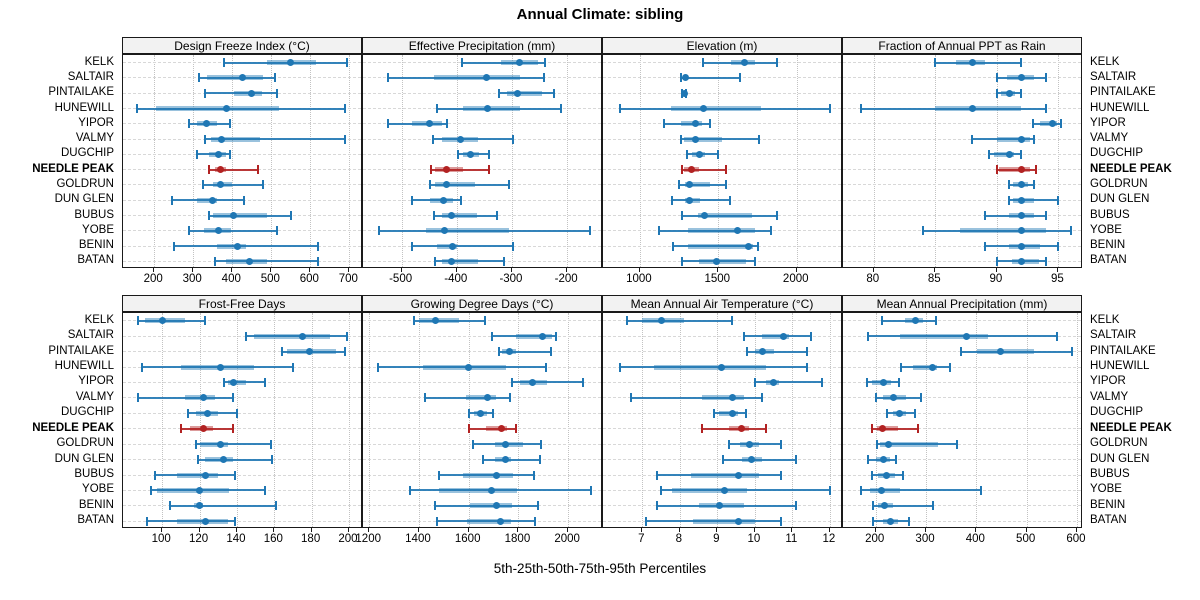  What do you see at coordinates (1109, 396) in the screenshot?
I see `station-label-right-valmy: VALMY` at bounding box center [1109, 396].